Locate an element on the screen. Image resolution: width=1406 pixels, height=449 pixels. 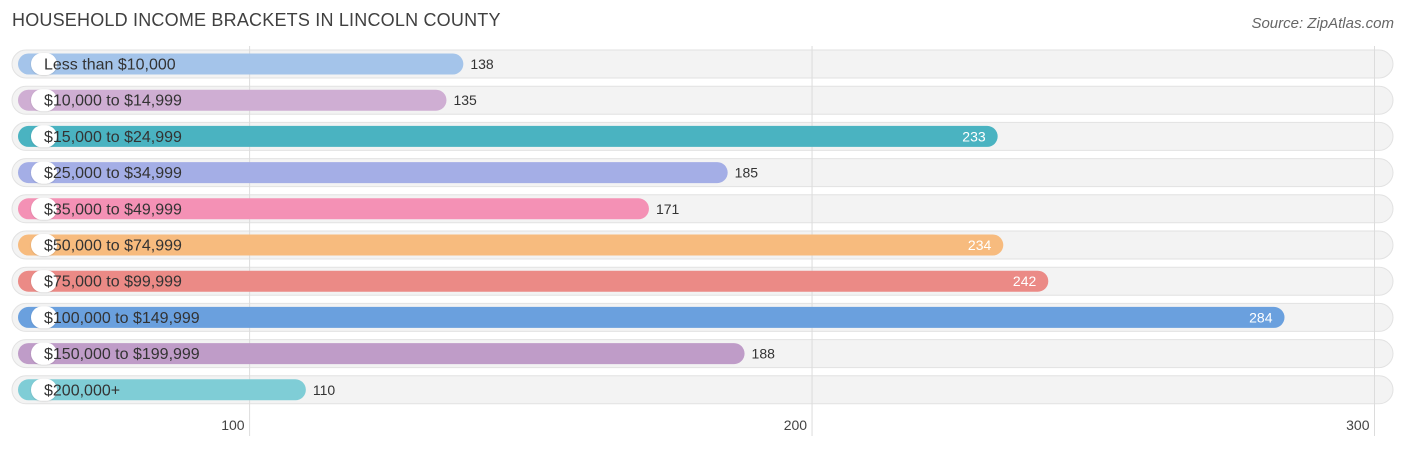
category-label: $25,000 to $34,999 is located at coordinates (113, 173).